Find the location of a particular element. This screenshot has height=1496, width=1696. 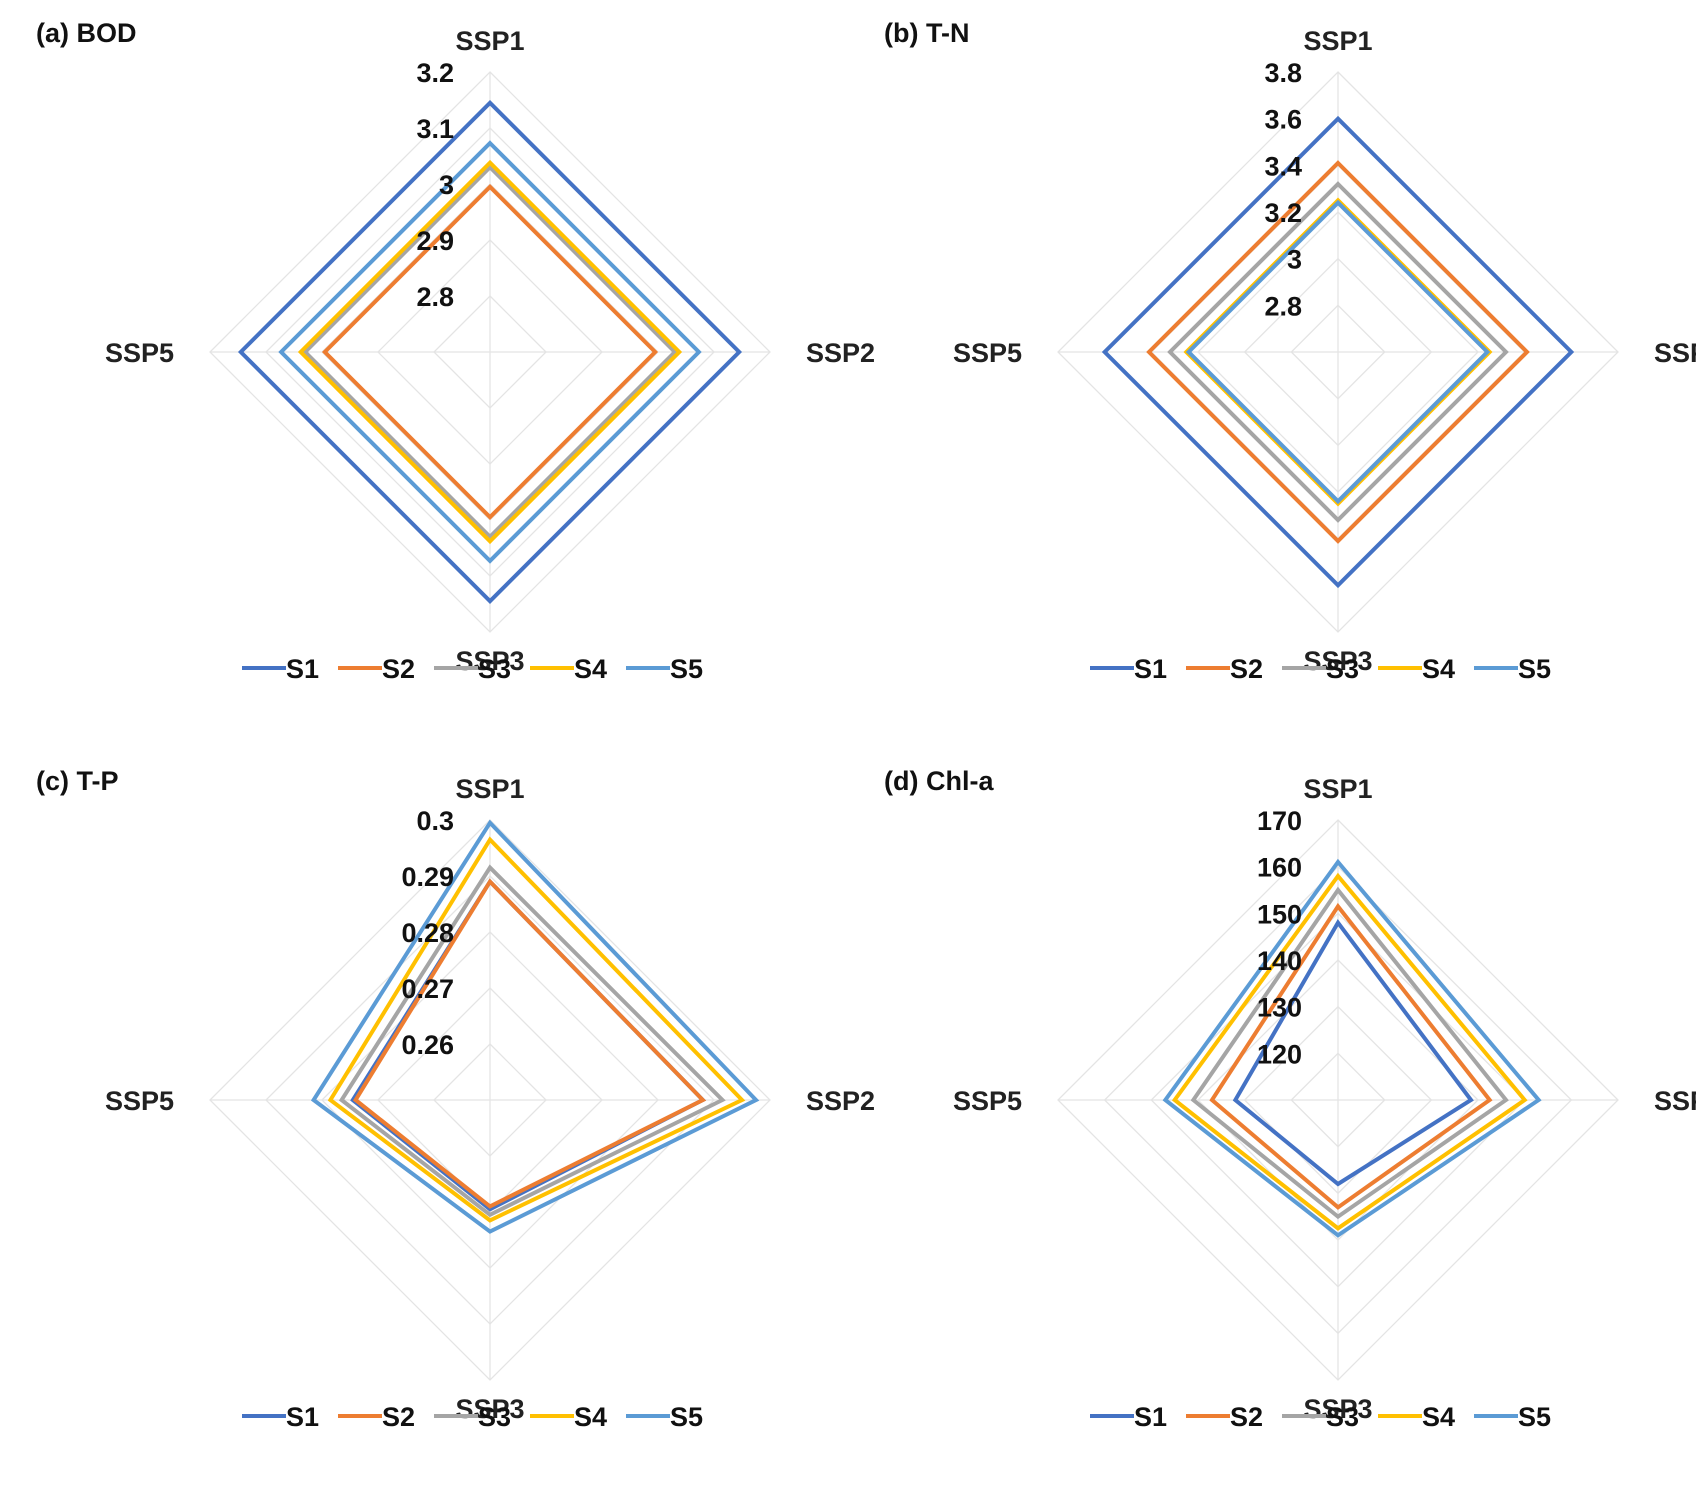

tick-label: 120 is located at coordinates (1279, 1054).